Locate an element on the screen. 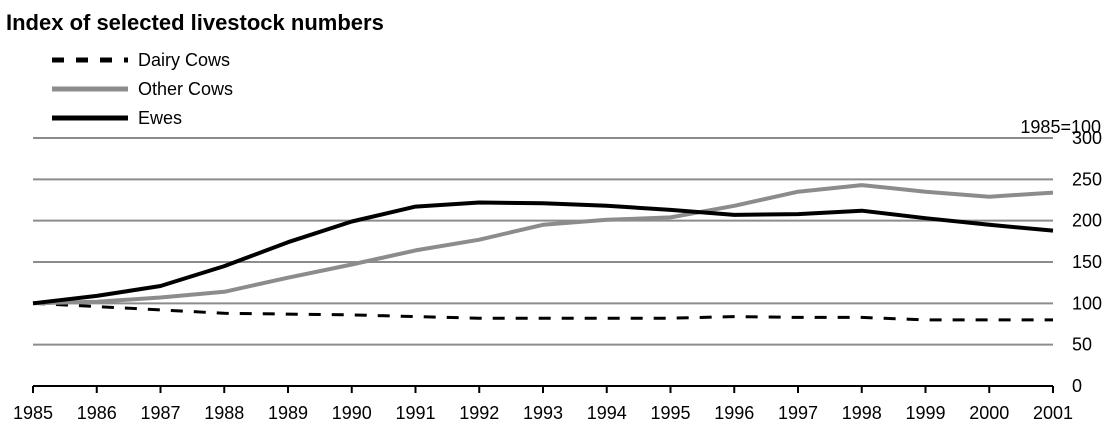 Image resolution: width=1108 pixels, height=428 pixels. y-tick-label: 200 is located at coordinates (1087, 221).